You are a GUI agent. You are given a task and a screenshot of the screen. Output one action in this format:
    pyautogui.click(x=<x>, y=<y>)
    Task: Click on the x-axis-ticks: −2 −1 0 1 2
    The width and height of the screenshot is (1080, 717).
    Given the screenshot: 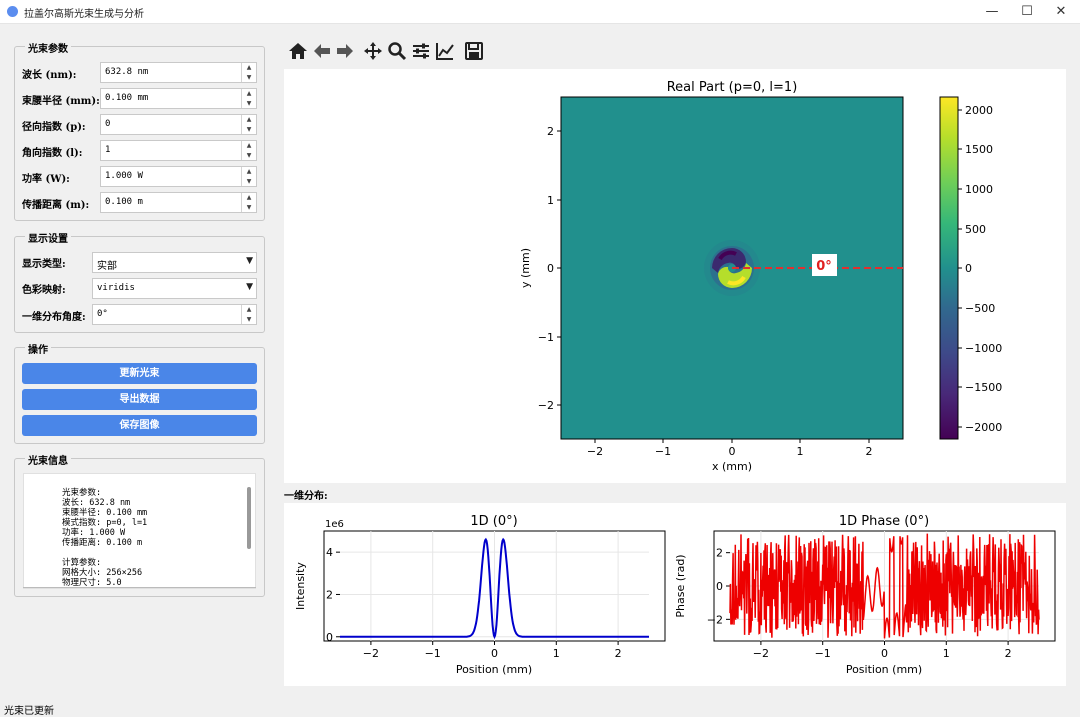 What is the action you would take?
    pyautogui.click(x=730, y=448)
    